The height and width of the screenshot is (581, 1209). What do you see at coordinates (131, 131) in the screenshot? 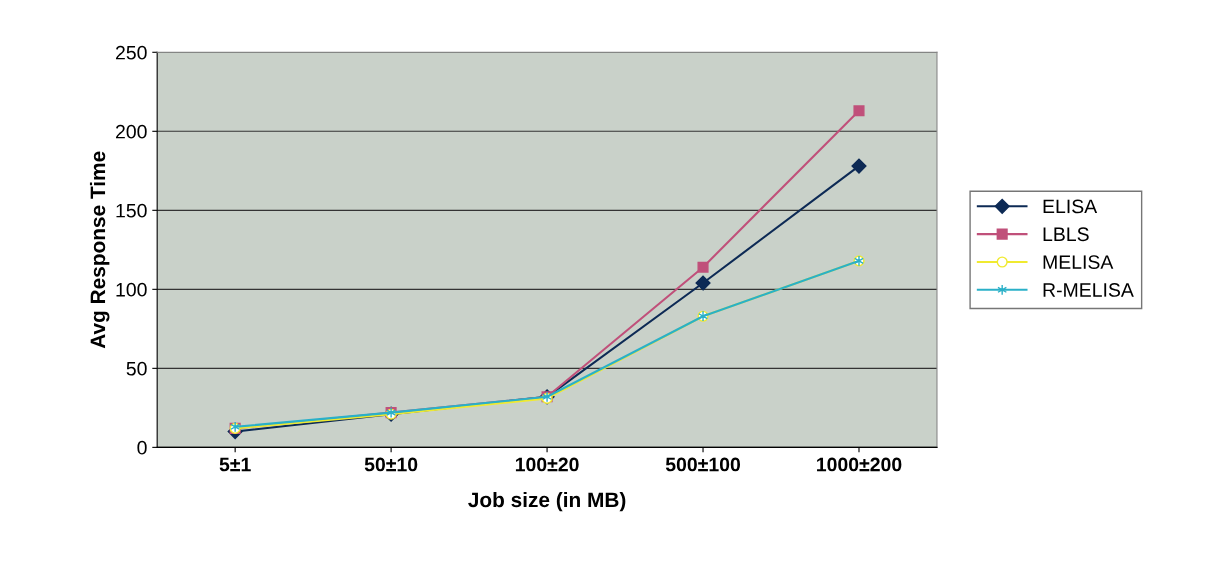
I see `y-tick-label: 200` at bounding box center [131, 131].